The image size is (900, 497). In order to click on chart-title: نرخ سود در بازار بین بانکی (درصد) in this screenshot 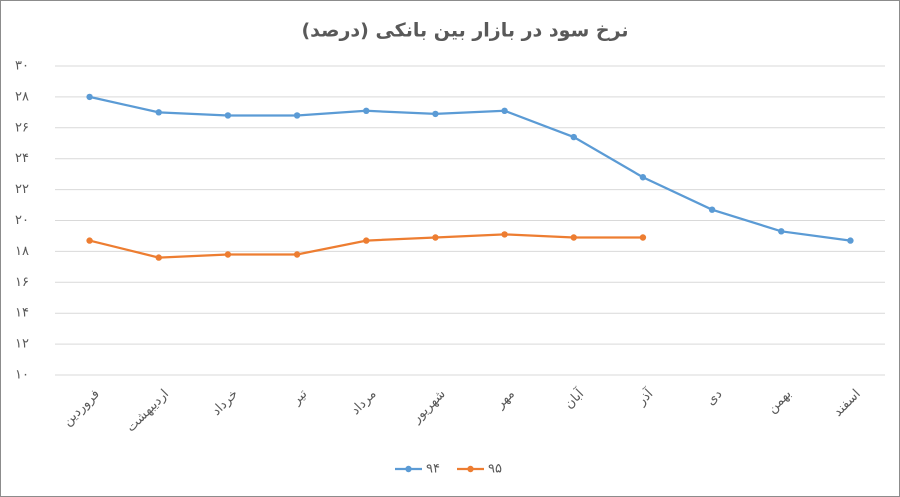, I will do `click(464, 31)`.